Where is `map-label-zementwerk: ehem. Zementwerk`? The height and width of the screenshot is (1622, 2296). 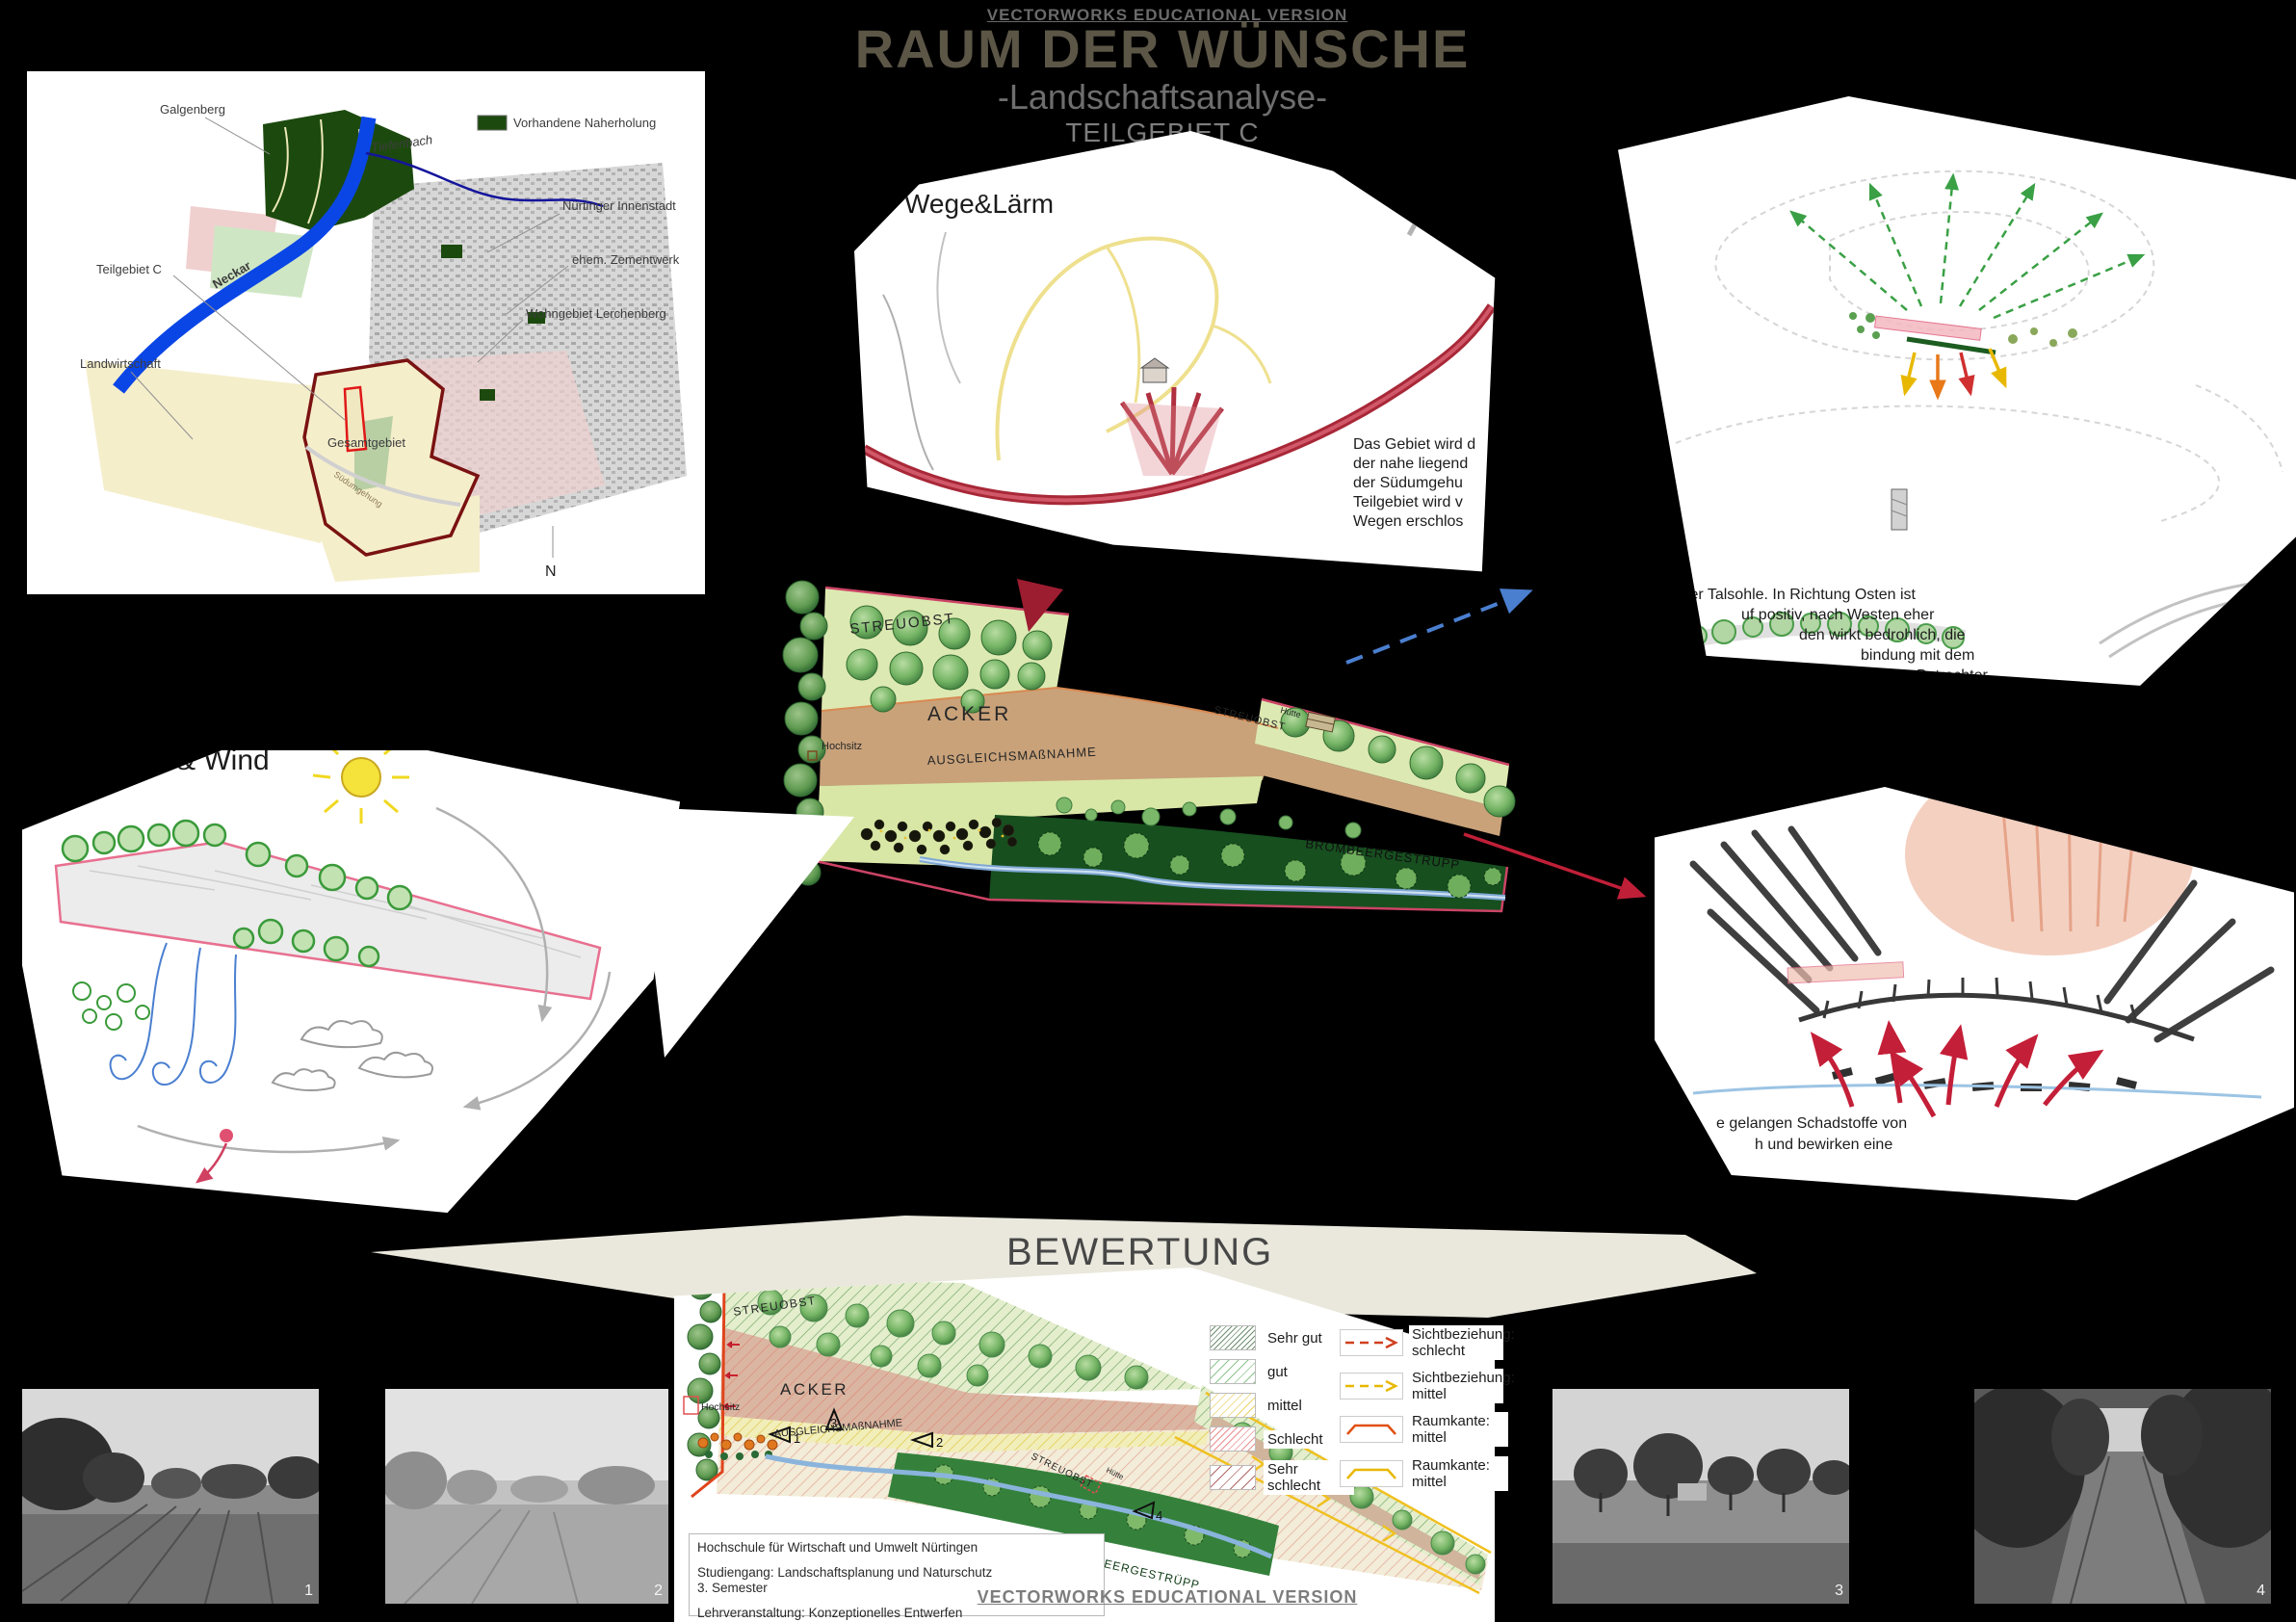 map-label-zementwerk: ehem. Zementwerk is located at coordinates (626, 259).